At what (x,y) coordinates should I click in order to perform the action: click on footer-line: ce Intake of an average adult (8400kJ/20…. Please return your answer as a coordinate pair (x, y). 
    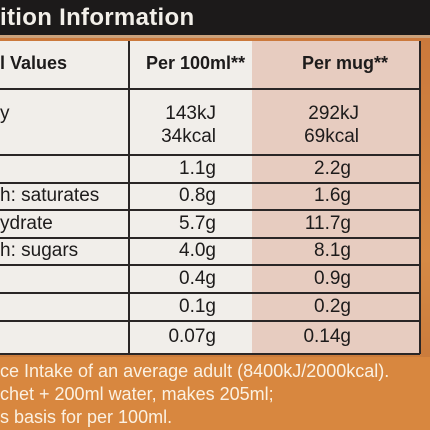
    Looking at the image, I should click on (195, 371).